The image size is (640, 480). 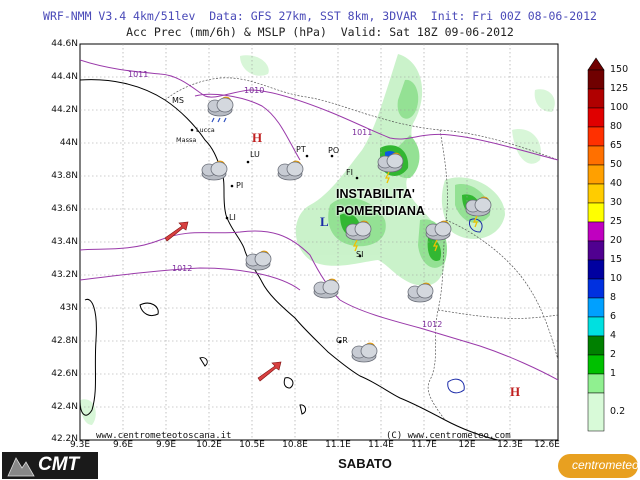 What do you see at coordinates (613, 297) in the screenshot?
I see `colorbar-label: 8` at bounding box center [613, 297].